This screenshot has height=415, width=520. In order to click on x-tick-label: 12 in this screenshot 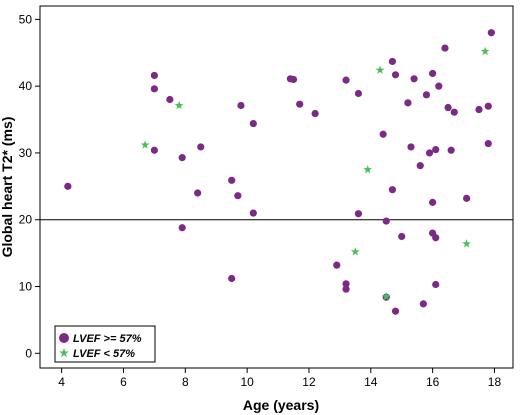, I will do `click(309, 382)`.